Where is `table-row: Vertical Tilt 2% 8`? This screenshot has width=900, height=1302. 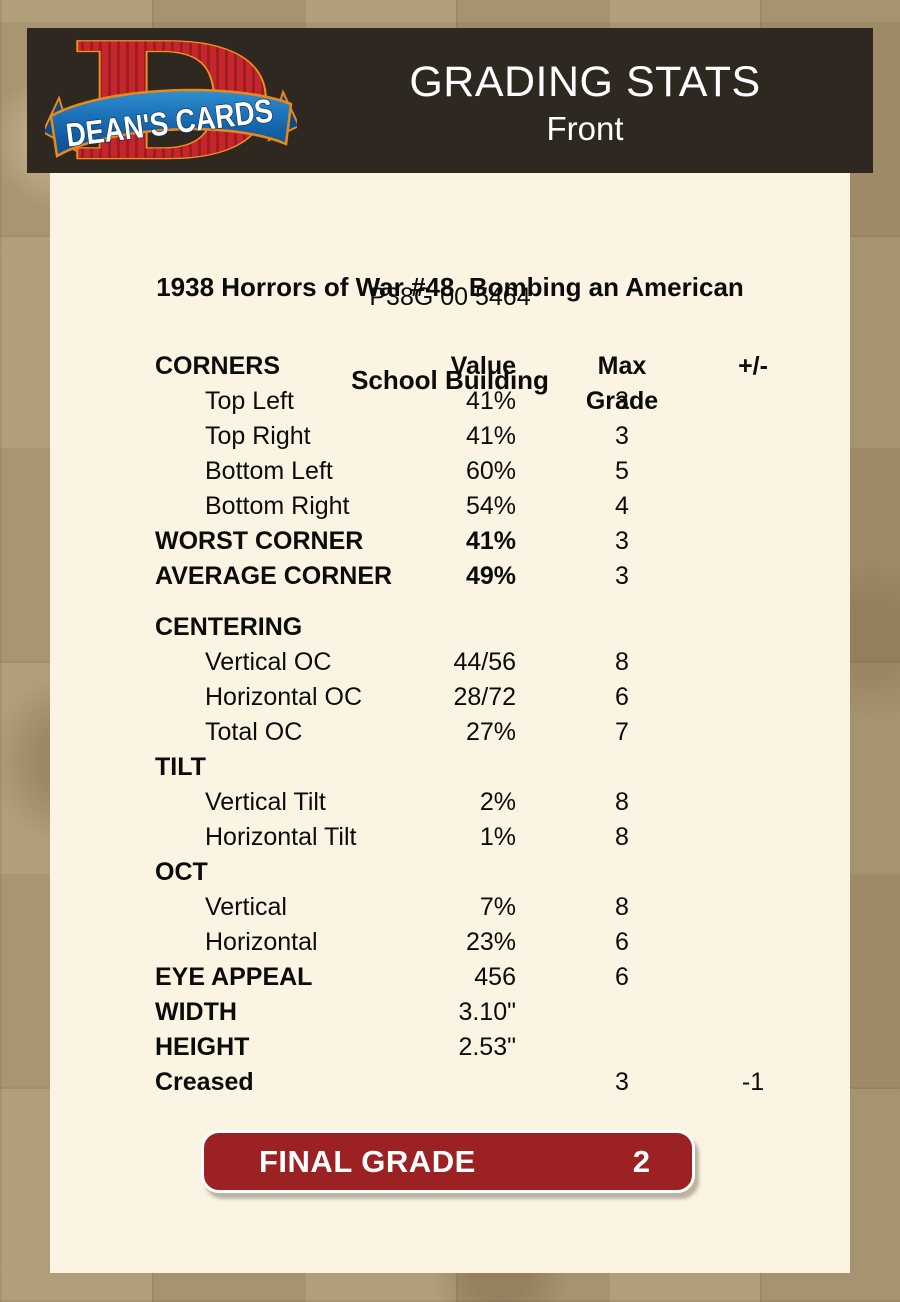
table-row: Vertical Tilt 2% 8 is located at coordinates (450, 802).